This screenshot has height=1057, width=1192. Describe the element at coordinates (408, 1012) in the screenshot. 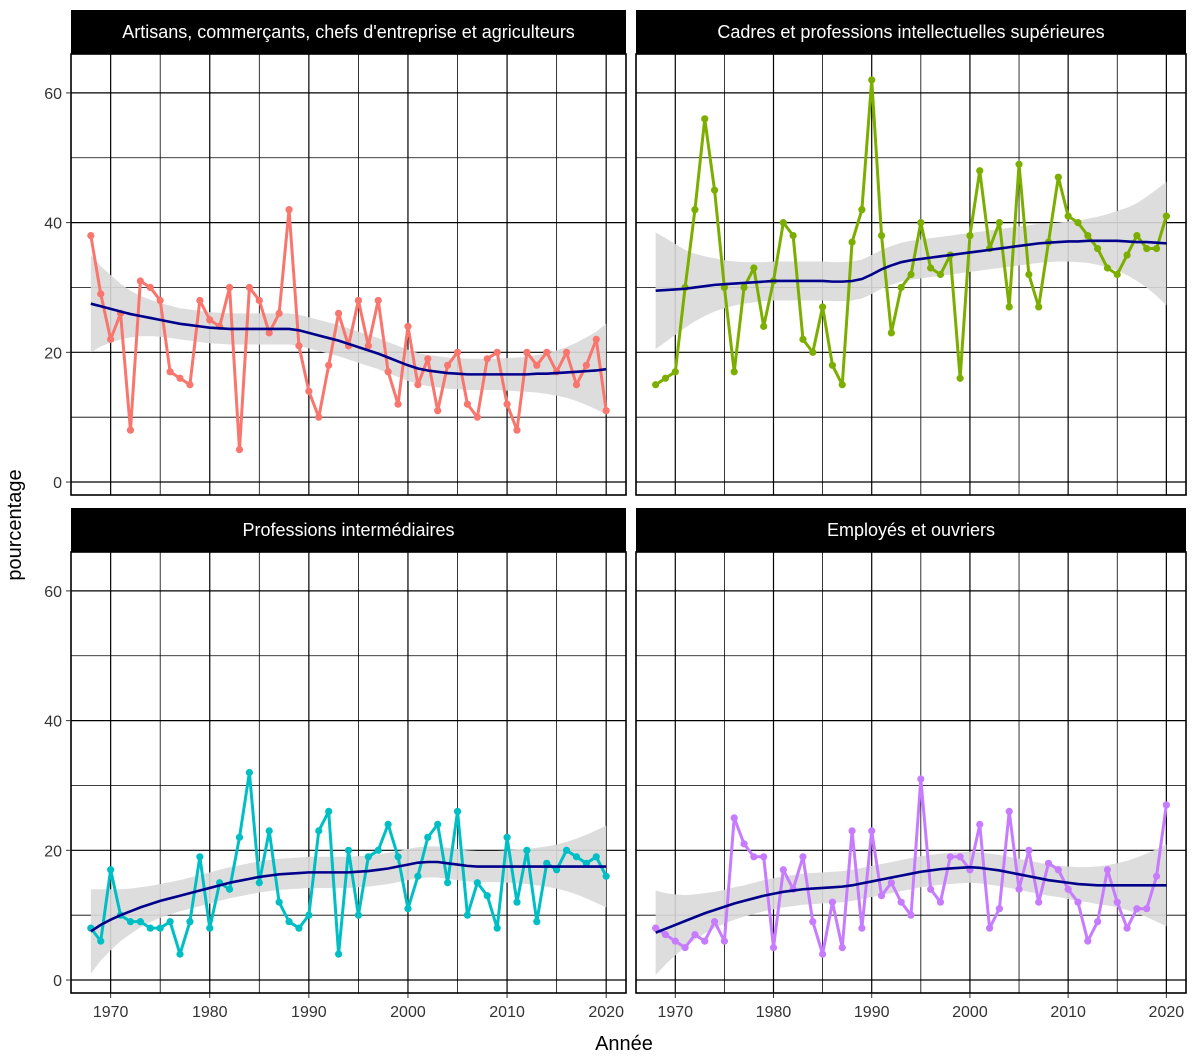

I see `x-tick-label: 2000` at that location.